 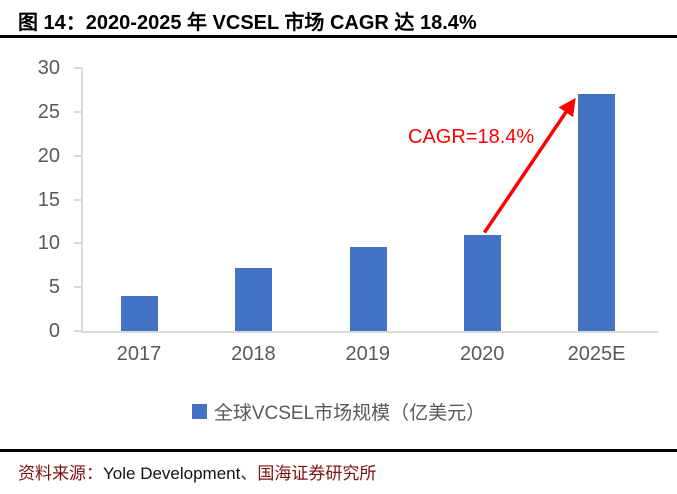 What do you see at coordinates (139, 354) in the screenshot?
I see `x-tick-label-2017: 2017` at bounding box center [139, 354].